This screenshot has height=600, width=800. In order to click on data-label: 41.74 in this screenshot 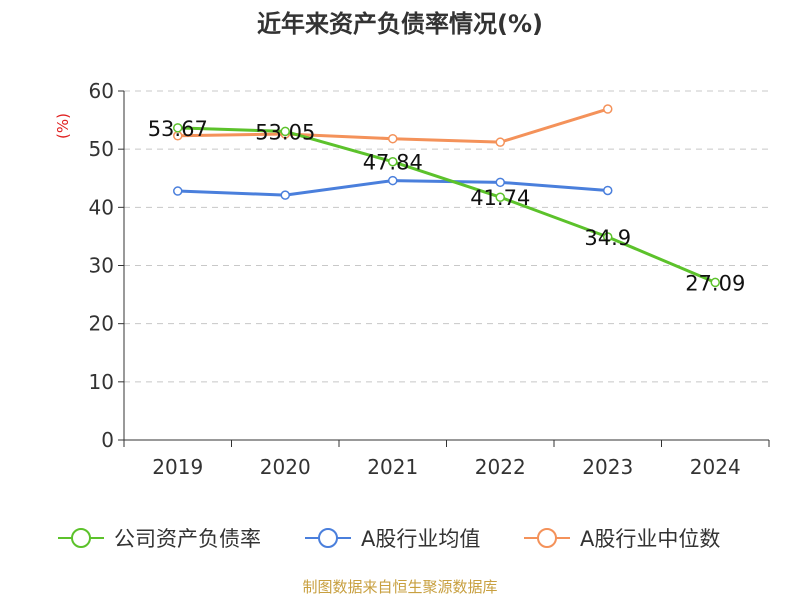, I will do `click(500, 198)`.